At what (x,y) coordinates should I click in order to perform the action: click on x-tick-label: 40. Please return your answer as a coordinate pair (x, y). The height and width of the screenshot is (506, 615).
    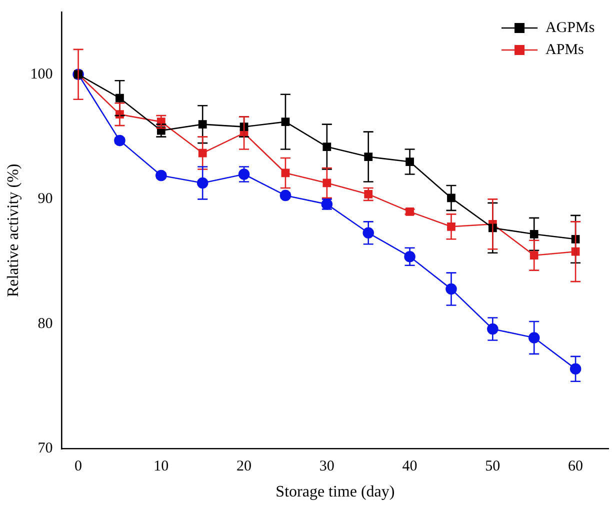
    Looking at the image, I should click on (410, 466).